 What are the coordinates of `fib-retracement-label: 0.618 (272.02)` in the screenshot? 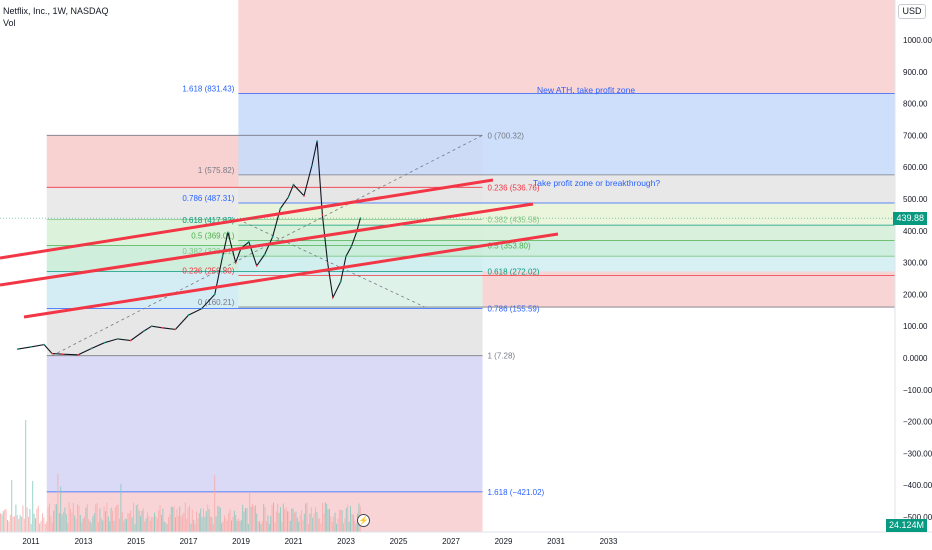 It's located at (514, 271).